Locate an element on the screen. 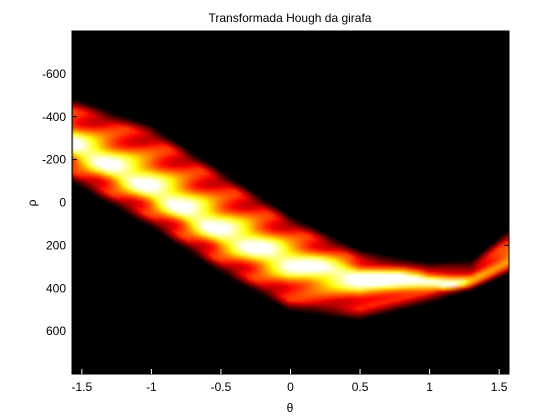 This screenshot has height=420, width=560. x-tick-label: -1.5 is located at coordinates (82, 387).